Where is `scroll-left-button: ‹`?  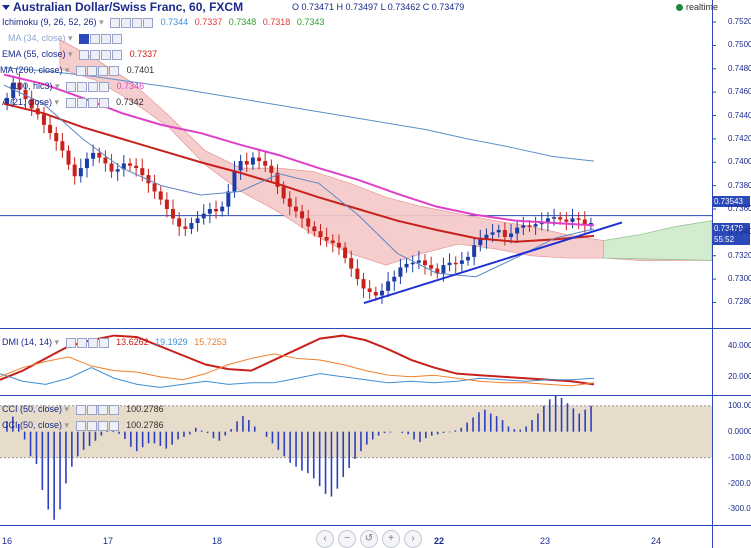 scroll-left-button: ‹ is located at coordinates (325, 539).